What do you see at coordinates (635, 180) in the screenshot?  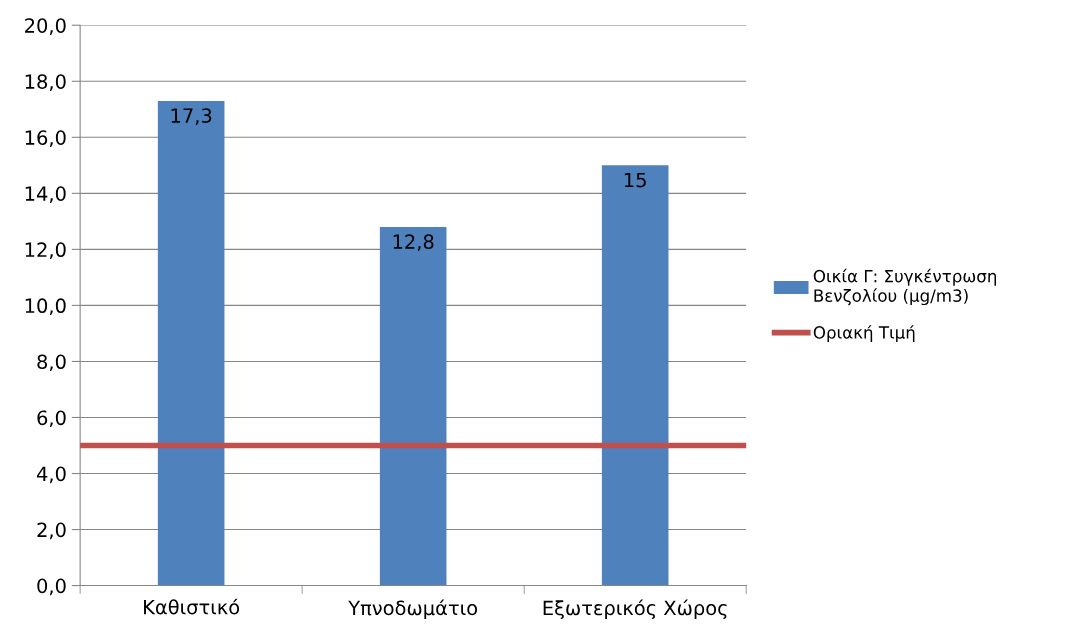 I see `data-label: 15` at bounding box center [635, 180].